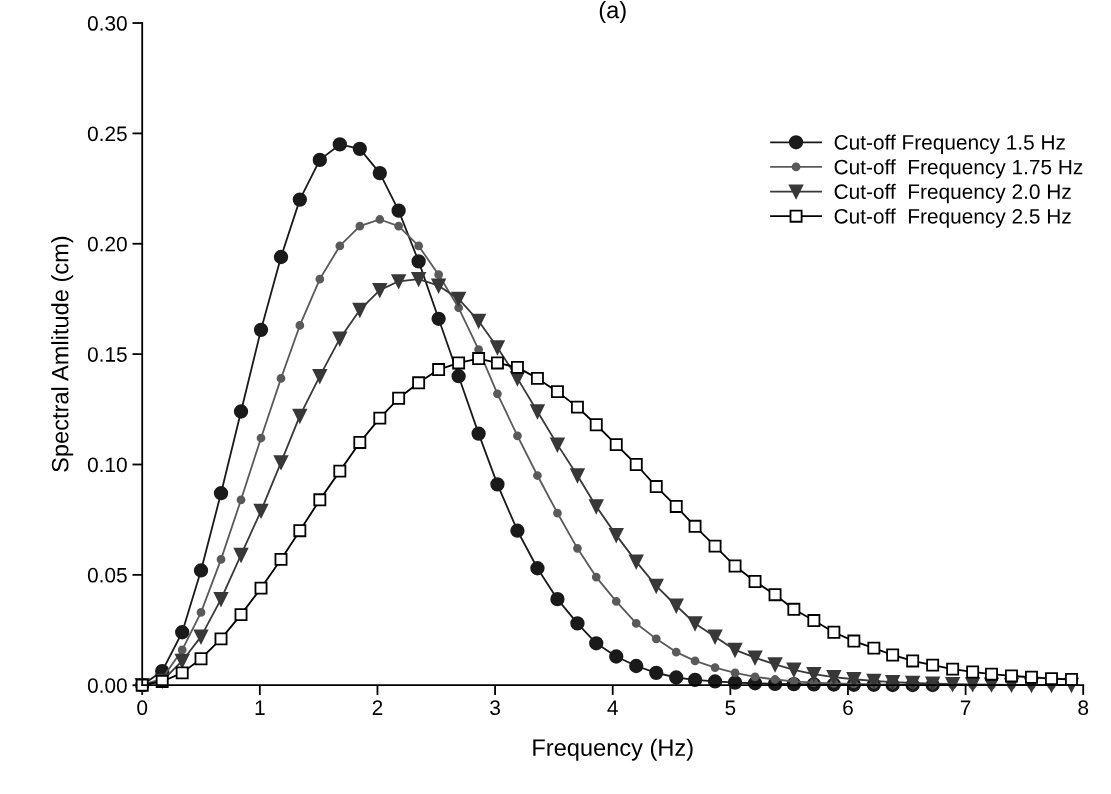 The image size is (1111, 794). Describe the element at coordinates (495, 708) in the screenshot. I see `x-tick-label: 3` at that location.